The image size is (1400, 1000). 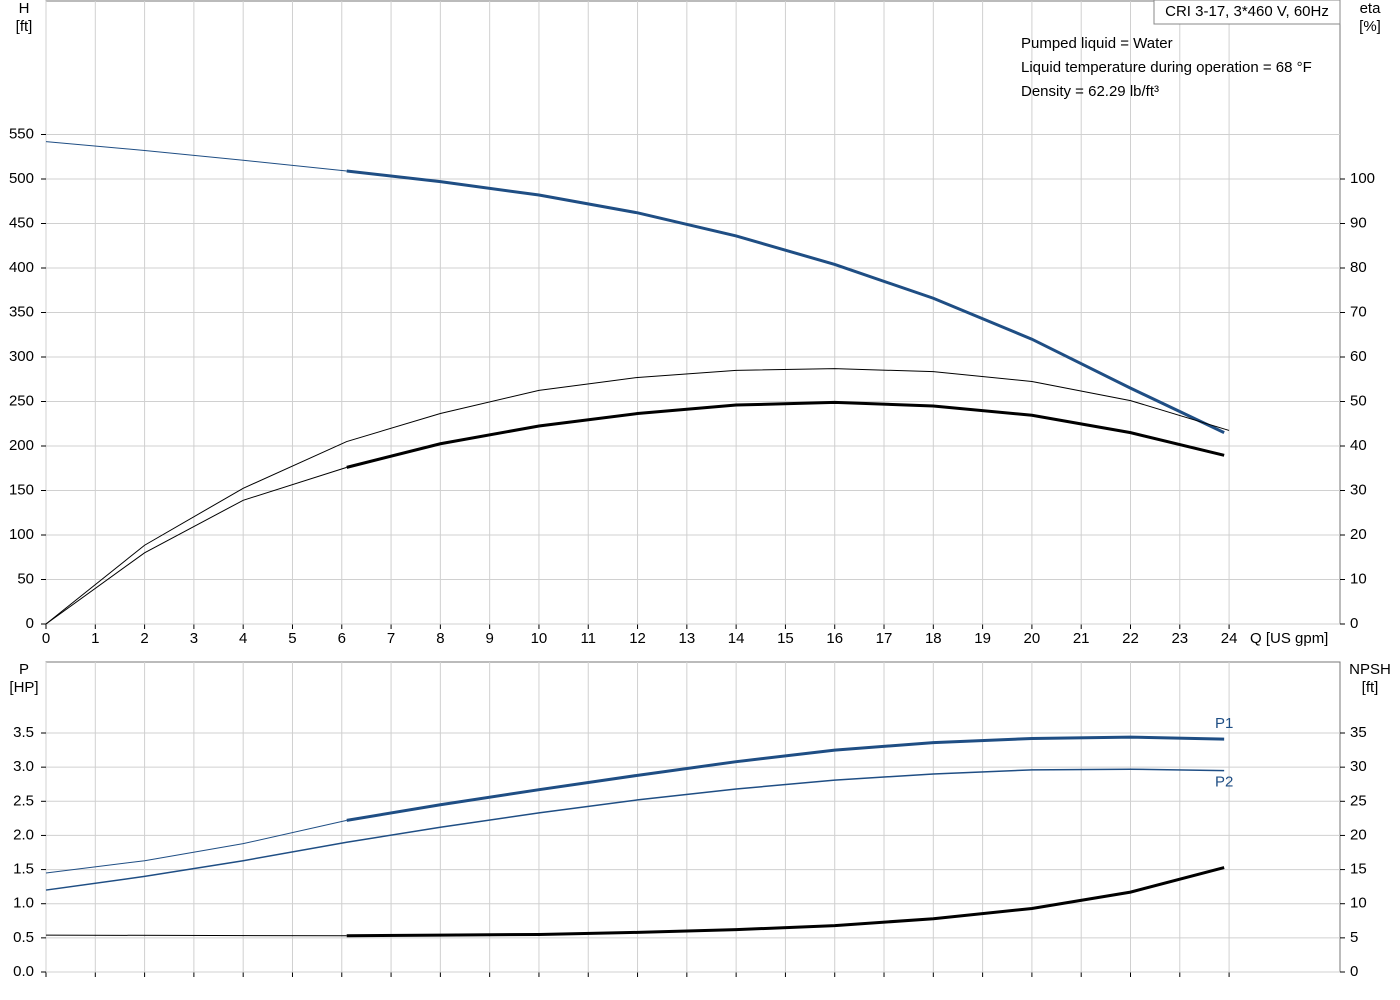 I want to click on y-tick-label: 3.5, so click(x=23, y=732).